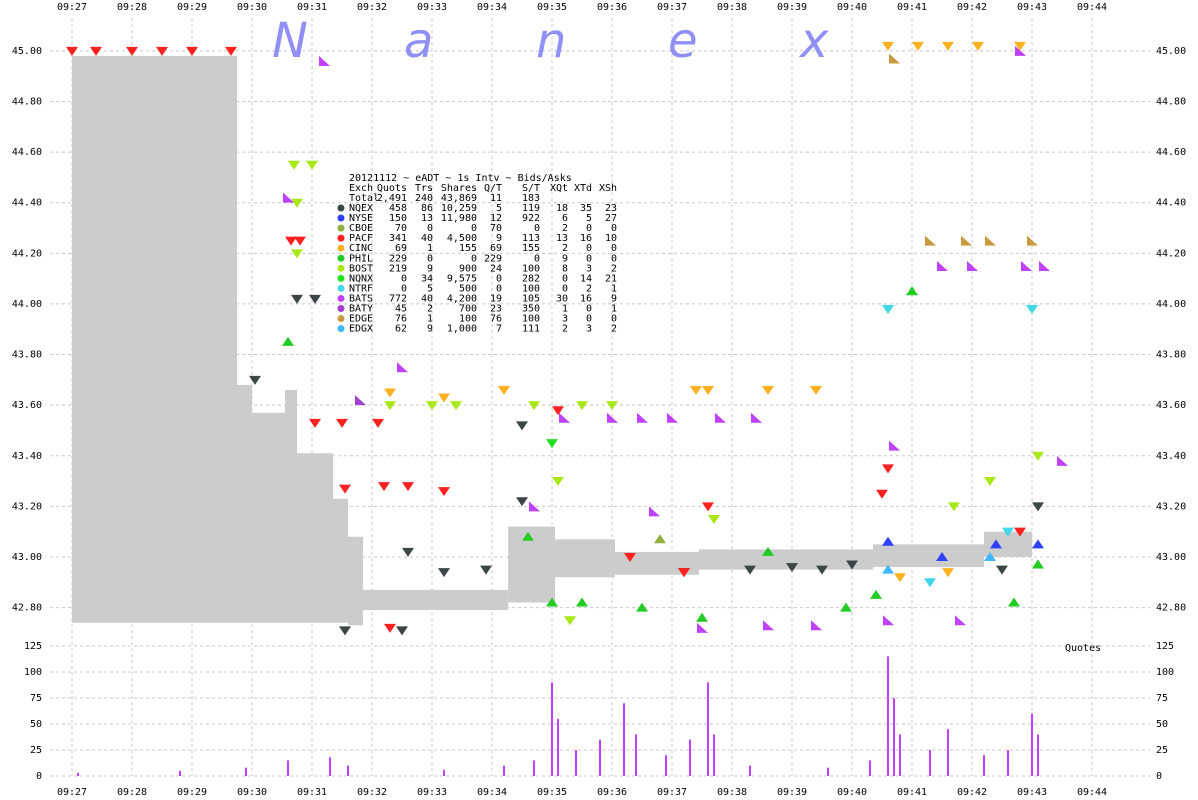 The image size is (1198, 800). I want to click on legend-cell: 155, so click(531, 248).